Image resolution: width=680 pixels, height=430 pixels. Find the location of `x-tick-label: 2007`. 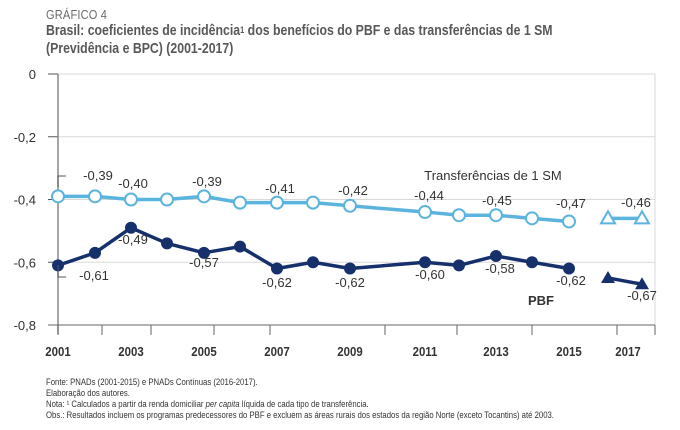

x-tick-label: 2007 is located at coordinates (277, 351).